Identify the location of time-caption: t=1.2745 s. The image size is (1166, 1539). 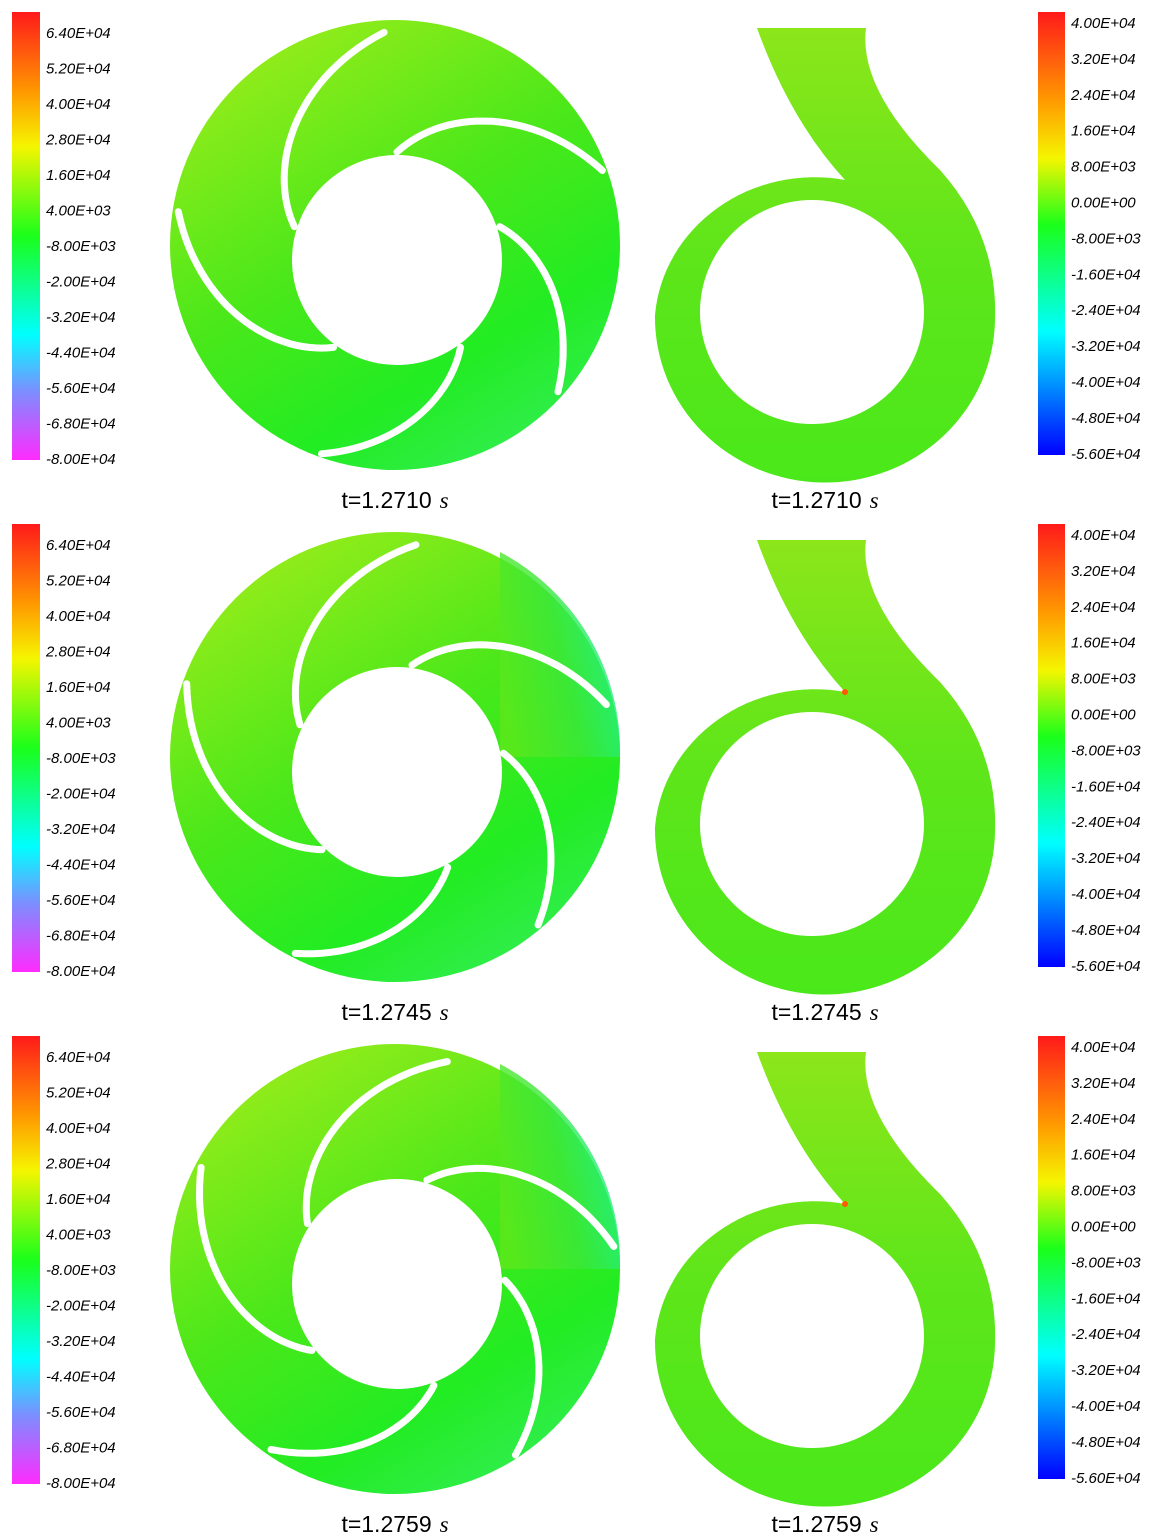
(394, 1012).